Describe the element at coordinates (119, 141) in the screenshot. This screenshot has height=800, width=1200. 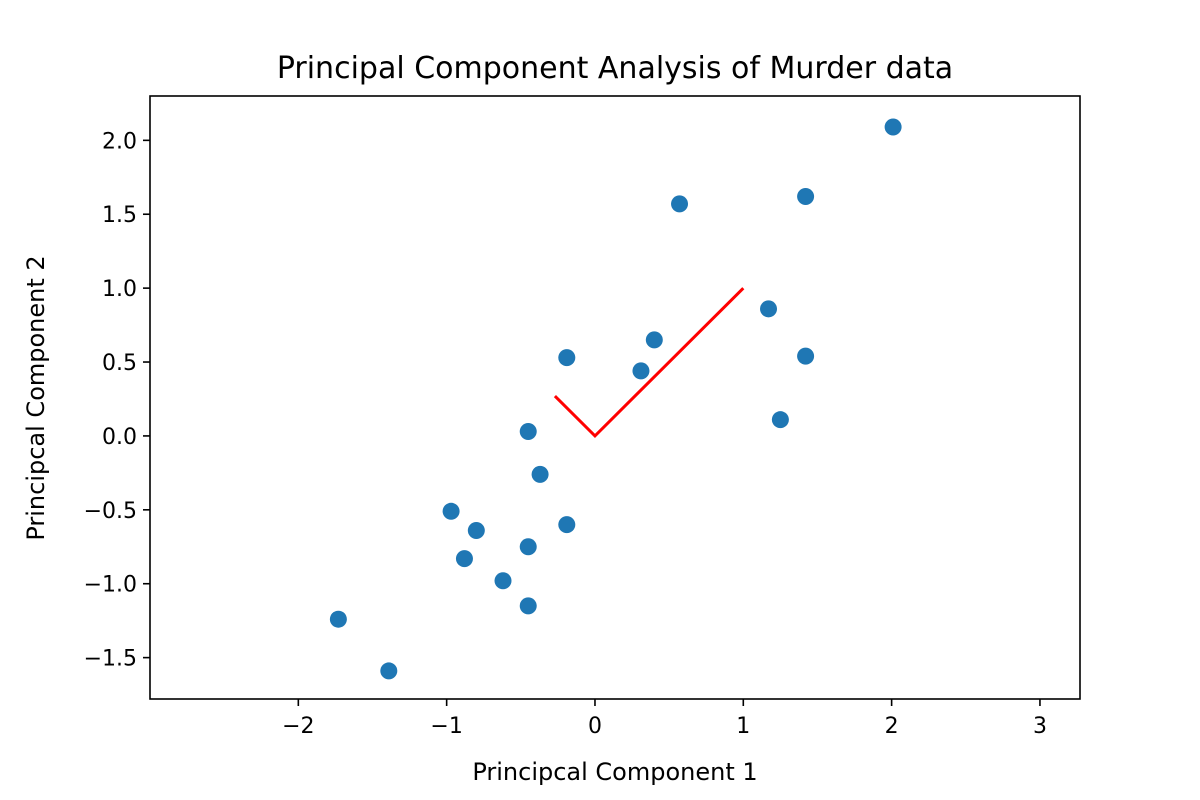
I see `y-tick-label: 2.0` at that location.